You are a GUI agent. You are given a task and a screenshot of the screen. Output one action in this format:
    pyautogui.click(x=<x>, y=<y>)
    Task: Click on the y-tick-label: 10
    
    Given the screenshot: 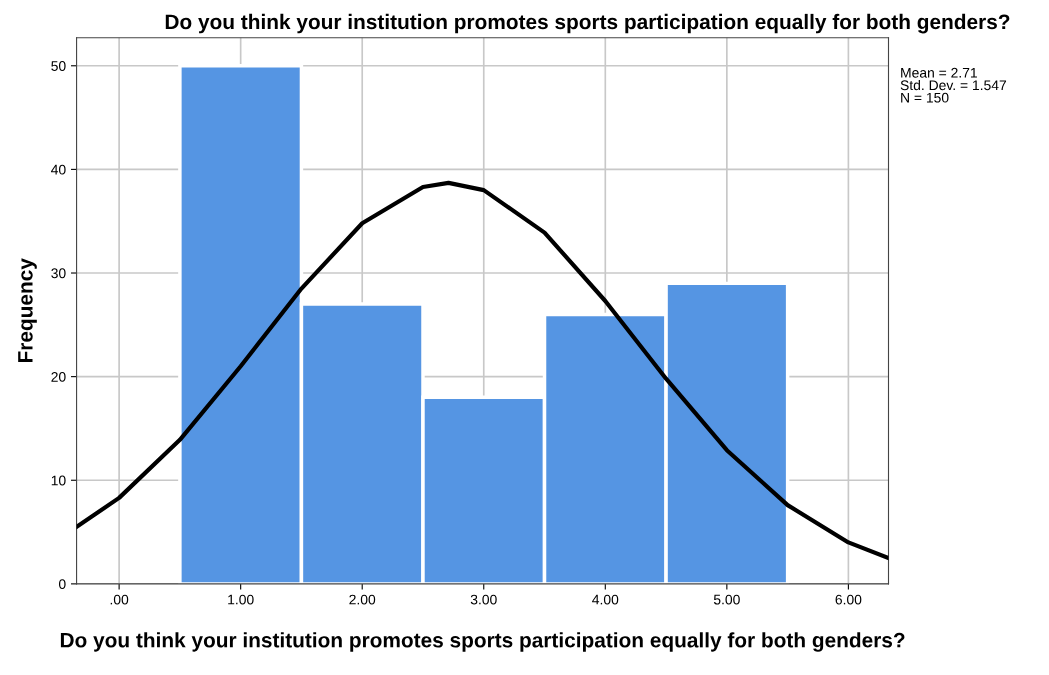 What is the action you would take?
    pyautogui.click(x=58, y=480)
    